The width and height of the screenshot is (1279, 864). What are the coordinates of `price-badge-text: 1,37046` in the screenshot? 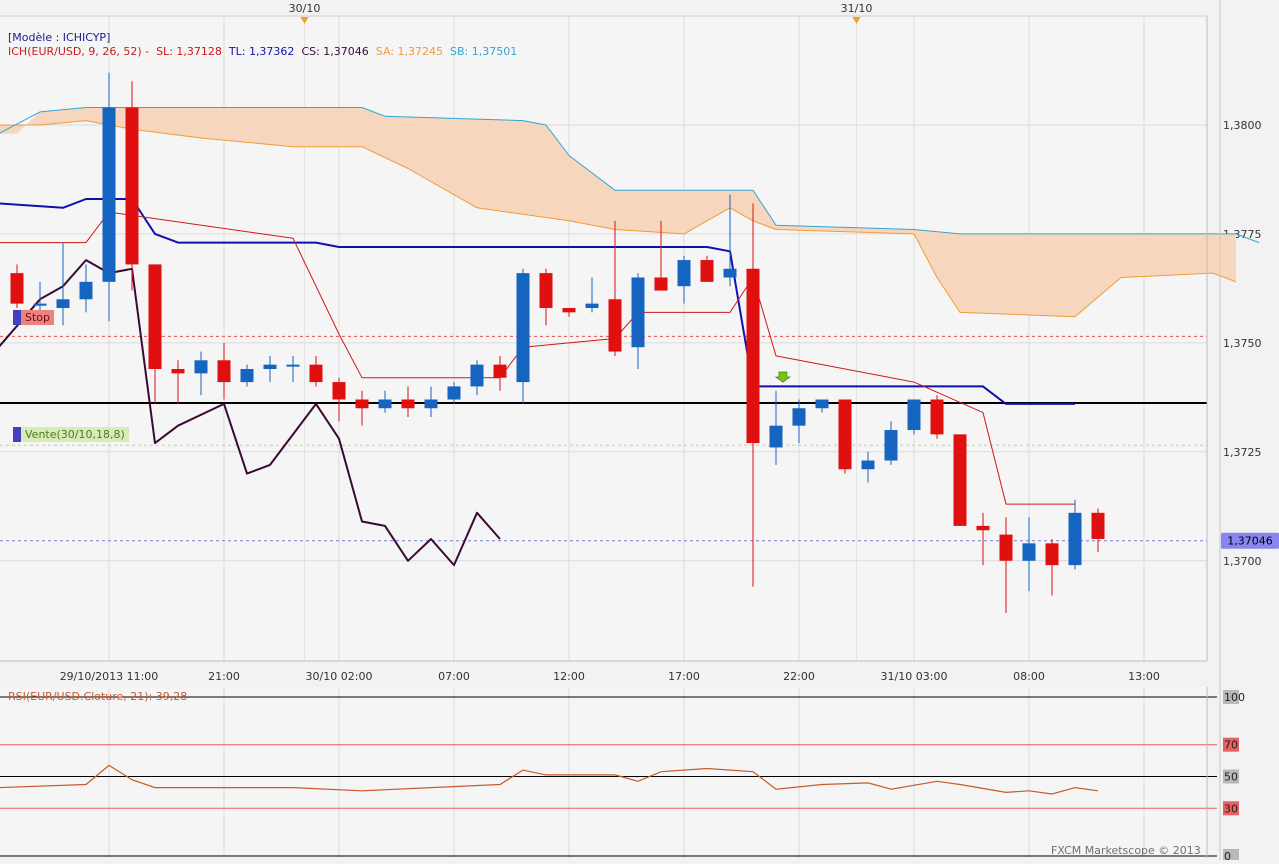 It's located at (1250, 541).